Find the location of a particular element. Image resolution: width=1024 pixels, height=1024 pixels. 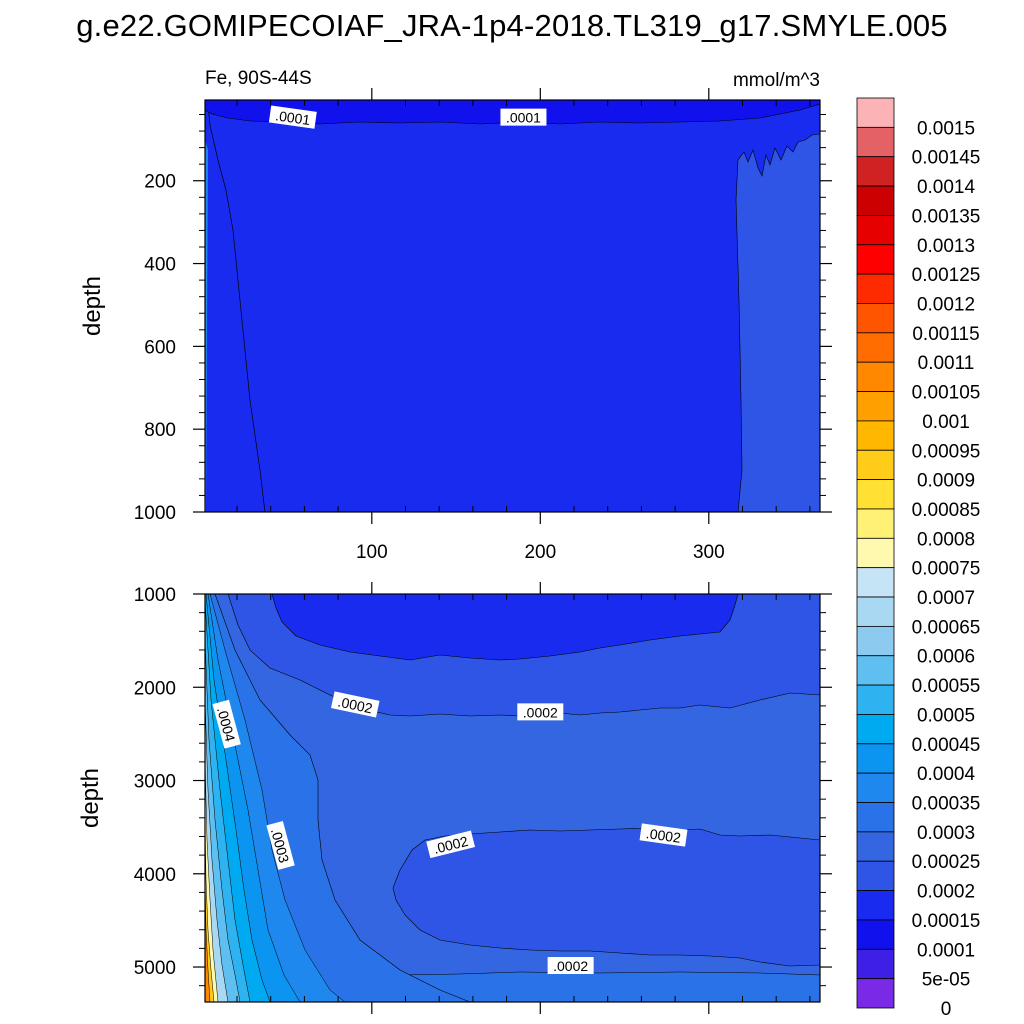

colorbar-label: 0.00025 is located at coordinates (946, 862).